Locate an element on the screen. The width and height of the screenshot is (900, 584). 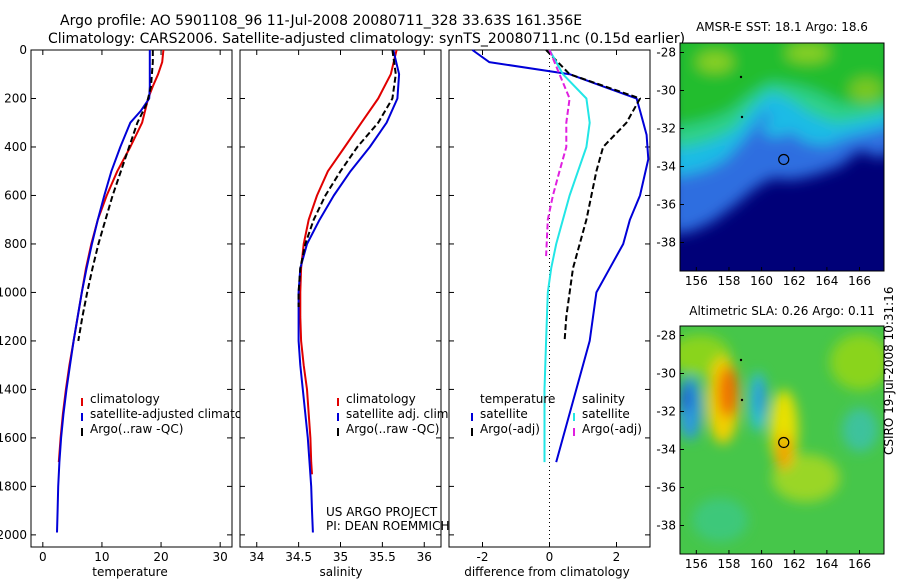
y-tick-label: 1000 is located at coordinates (13, 292).